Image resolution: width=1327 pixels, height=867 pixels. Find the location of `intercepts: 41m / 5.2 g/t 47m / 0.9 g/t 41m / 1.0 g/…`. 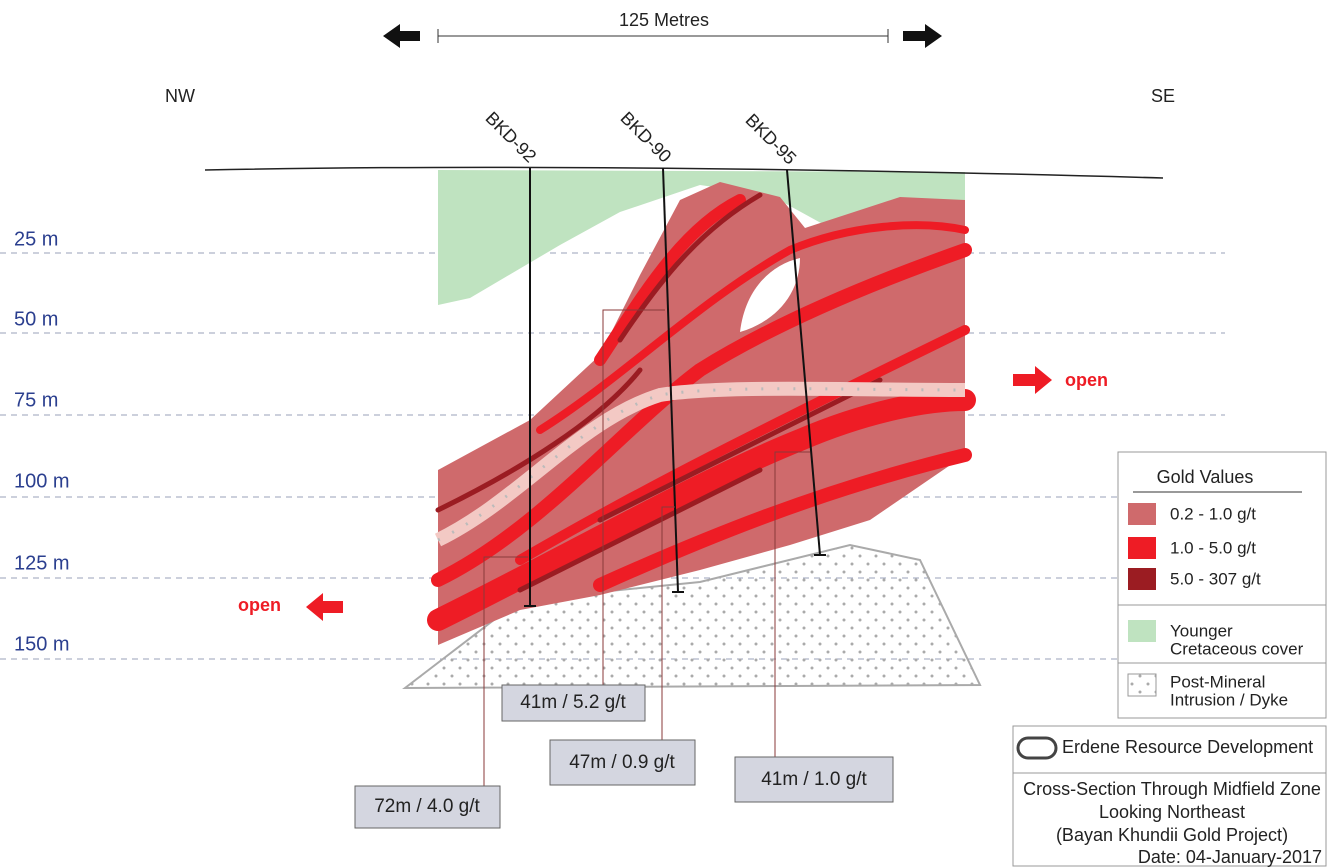

intercepts: 41m / 5.2 g/t 47m / 0.9 g/t 41m / 1.0 g/… is located at coordinates (624, 756).